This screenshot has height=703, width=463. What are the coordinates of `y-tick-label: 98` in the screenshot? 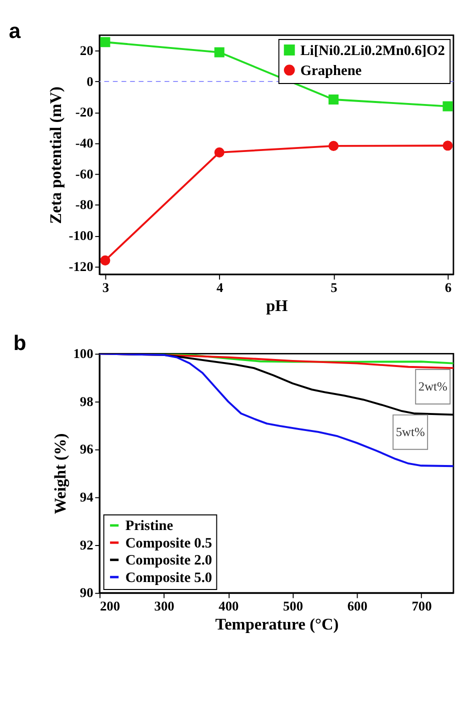 It's located at (87, 401).